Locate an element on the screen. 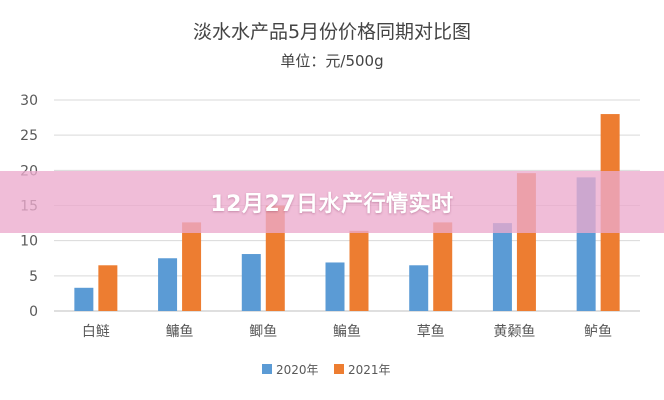  x-category-label: 鳙鱼 is located at coordinates (180, 331).